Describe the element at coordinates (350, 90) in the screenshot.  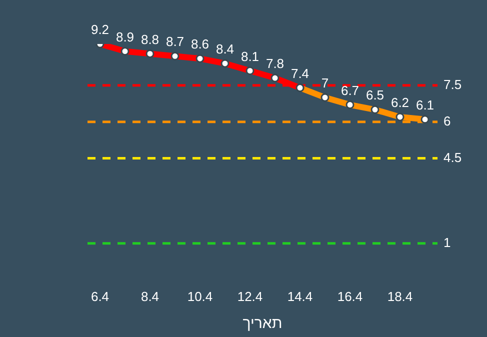
I see `data-label: 6.7` at that location.